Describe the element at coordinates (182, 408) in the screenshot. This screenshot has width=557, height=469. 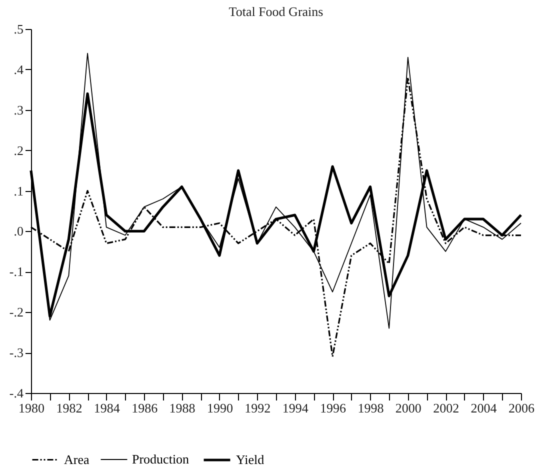
I see `x-tick-label: 1988` at that location.